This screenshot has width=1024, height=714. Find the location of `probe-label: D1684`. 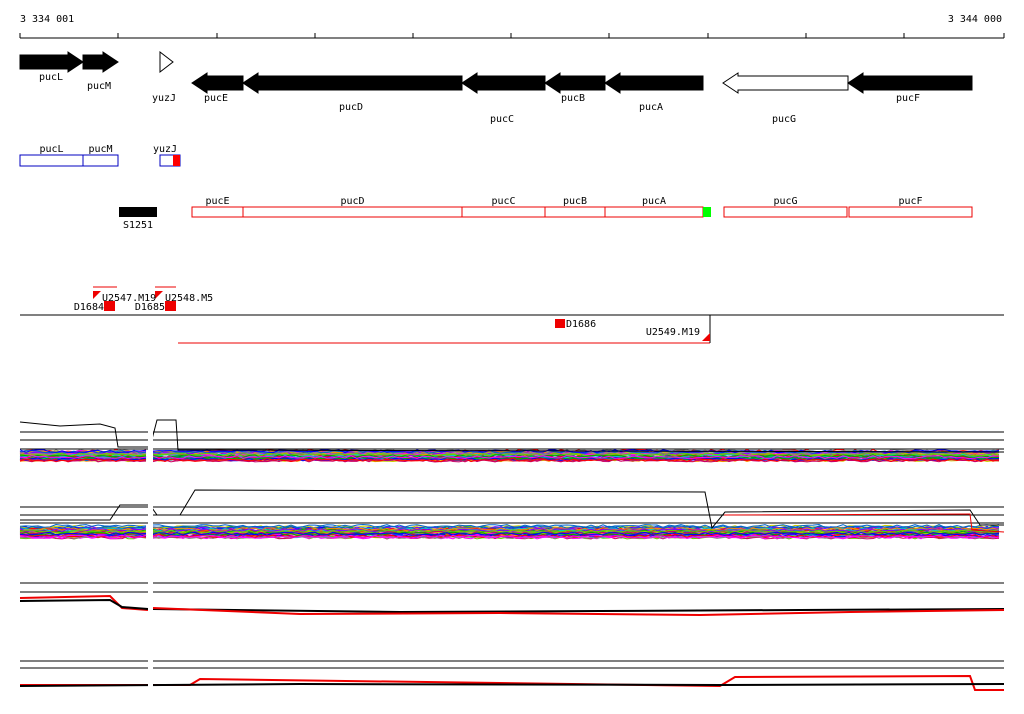

probe-label: D1684 is located at coordinates (89, 307).